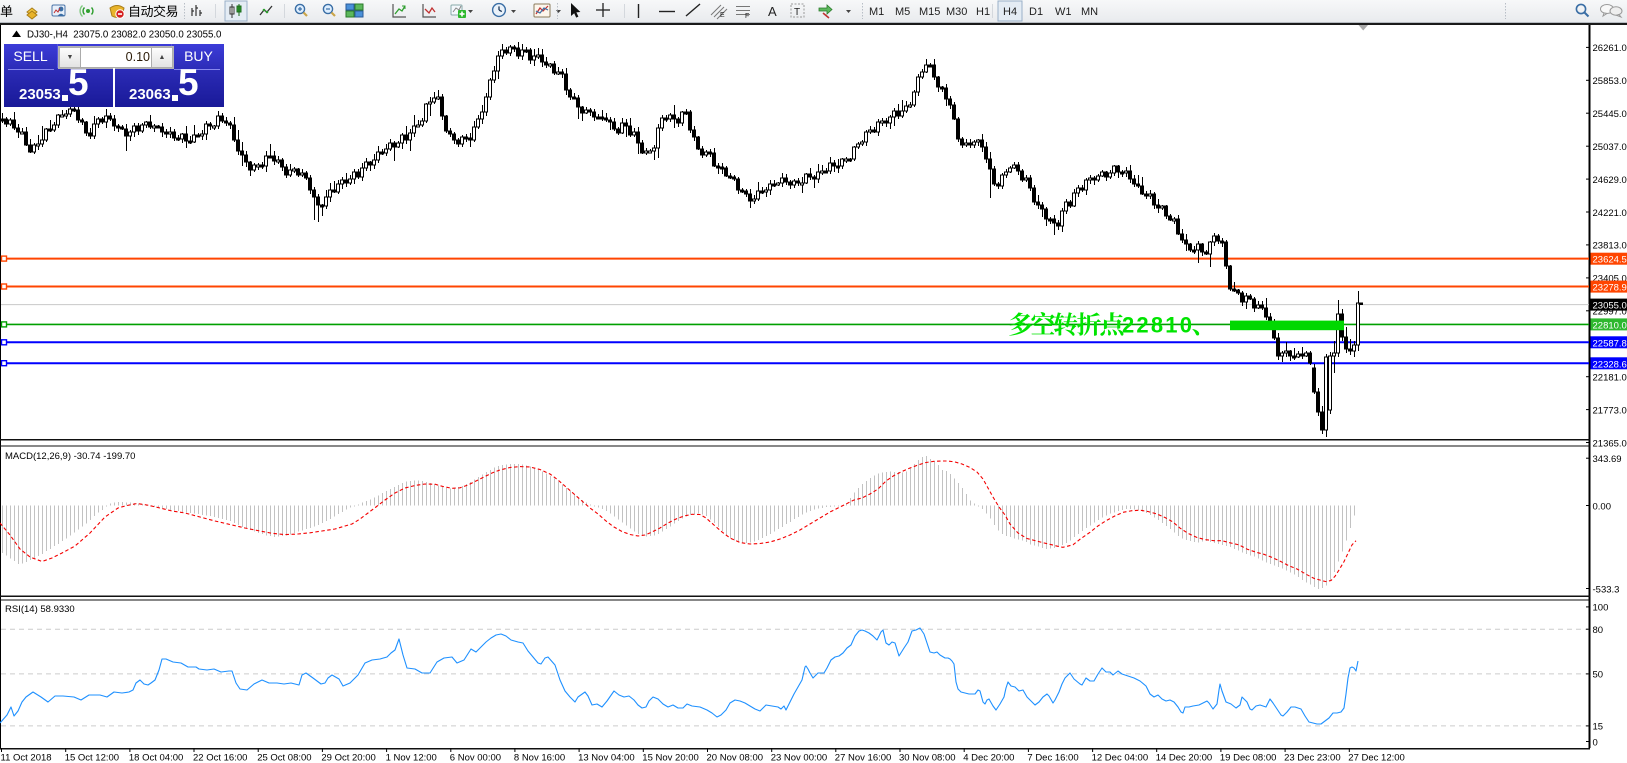 The height and width of the screenshot is (763, 1627). I want to click on svg-text: 22997.0, so click(1610, 312).